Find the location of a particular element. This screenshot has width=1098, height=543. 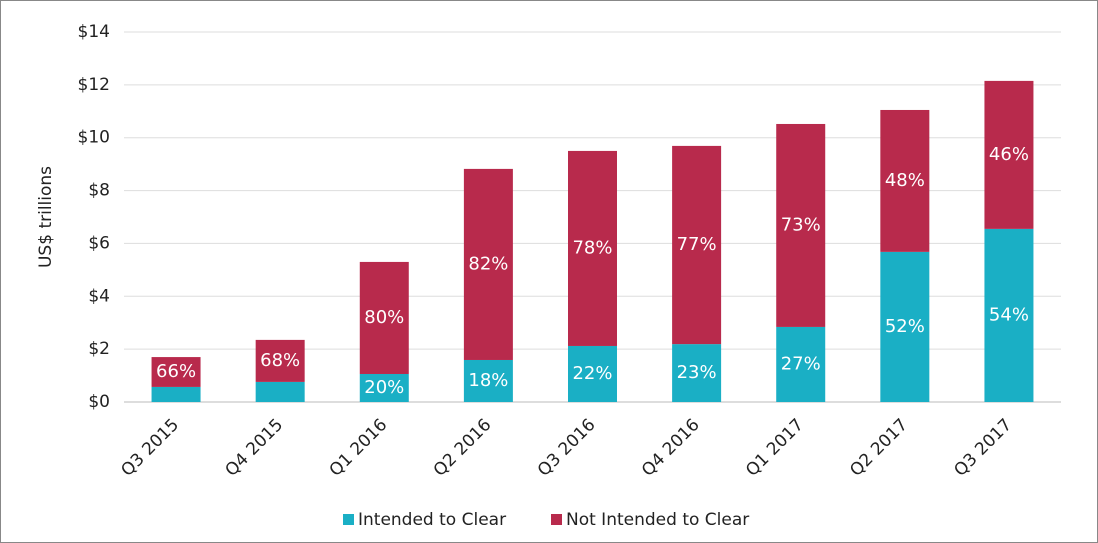

value-label: 46% is located at coordinates (1009, 154).